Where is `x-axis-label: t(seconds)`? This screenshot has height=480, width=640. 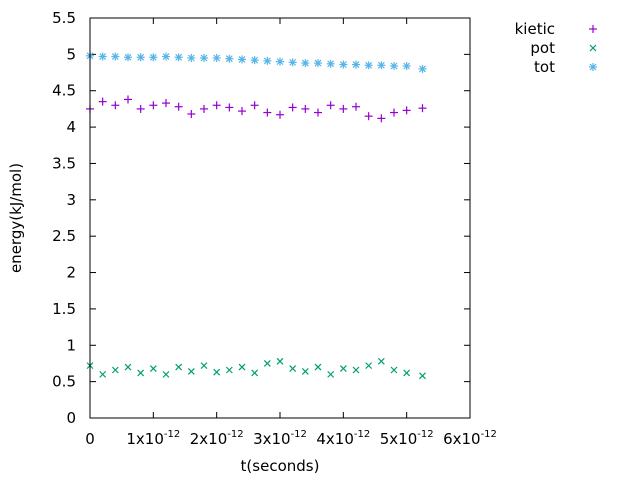 x-axis-label: t(seconds) is located at coordinates (280, 466).